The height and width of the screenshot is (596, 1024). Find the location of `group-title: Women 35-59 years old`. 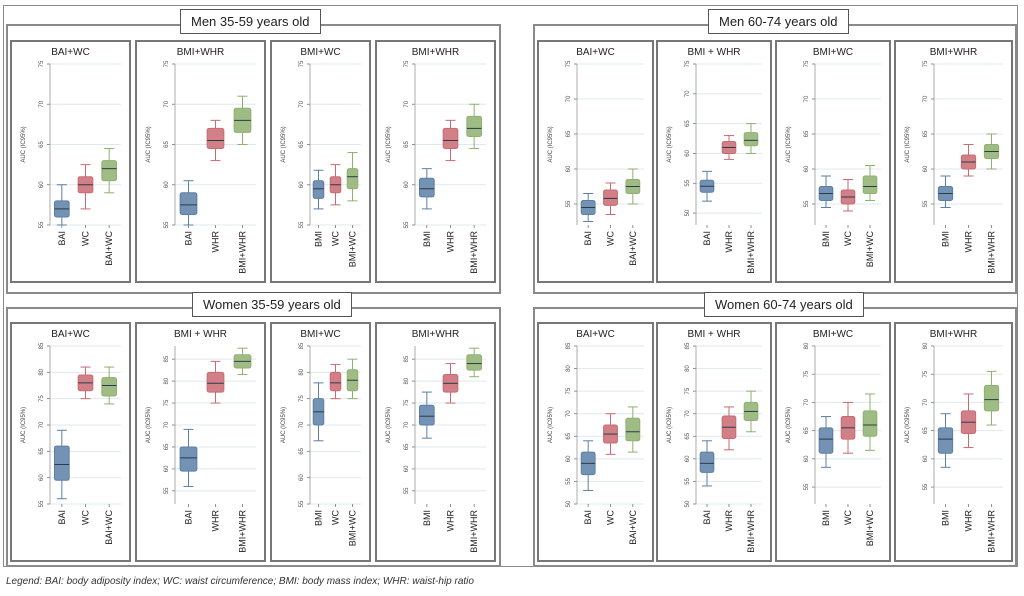

group-title: Women 35-59 years old is located at coordinates (272, 304).